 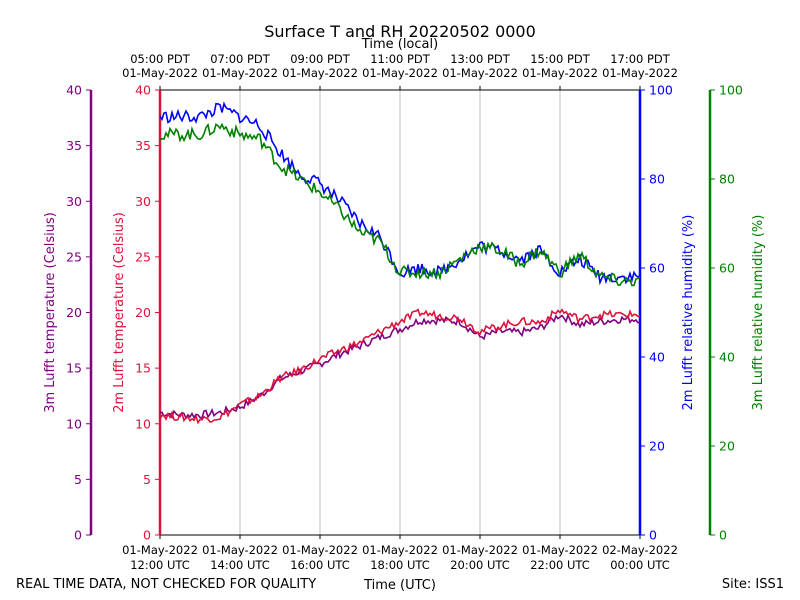 I want to click on x-tick-label-time: 16:00 UTC, so click(x=320, y=565).